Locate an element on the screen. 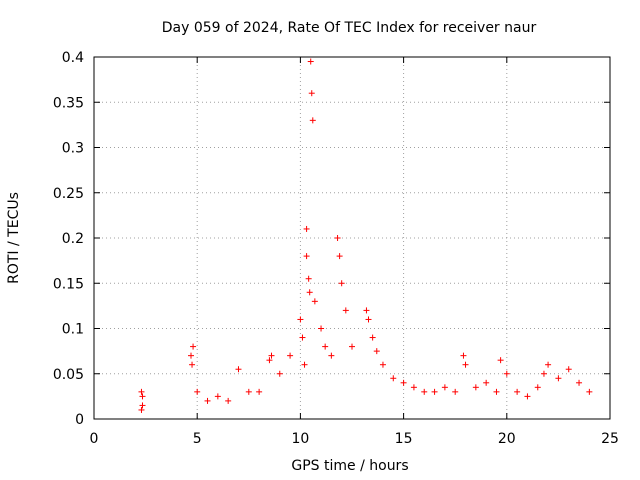  x-tick-label: 5 is located at coordinates (197, 439).